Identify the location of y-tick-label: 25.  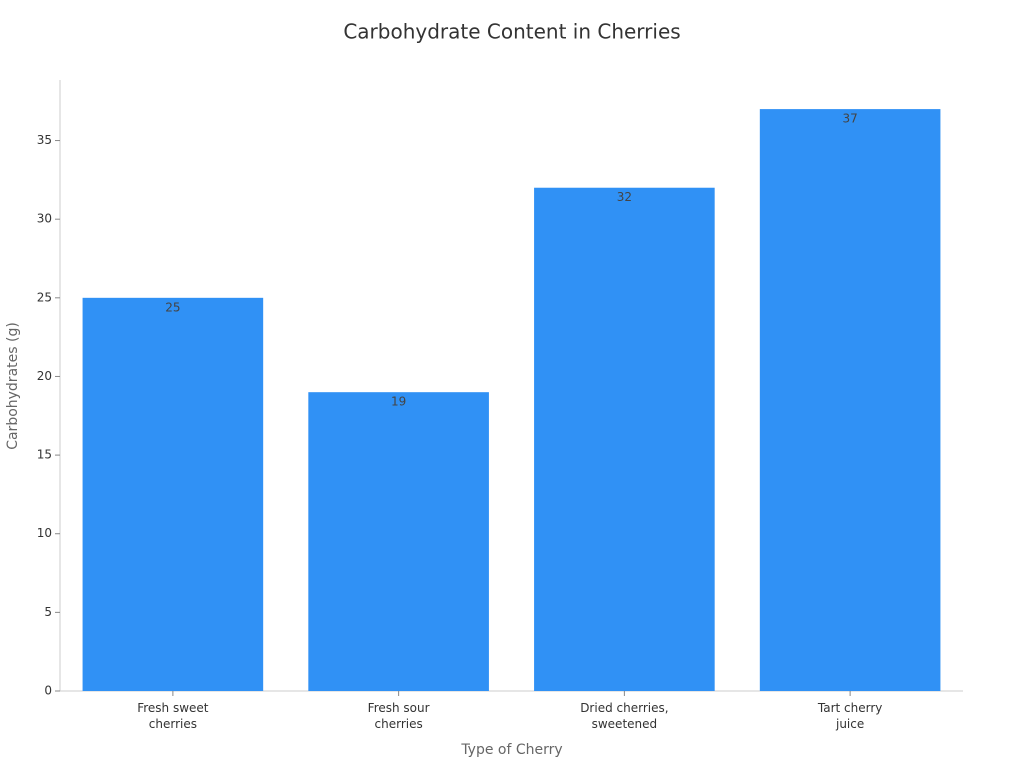
(44, 297).